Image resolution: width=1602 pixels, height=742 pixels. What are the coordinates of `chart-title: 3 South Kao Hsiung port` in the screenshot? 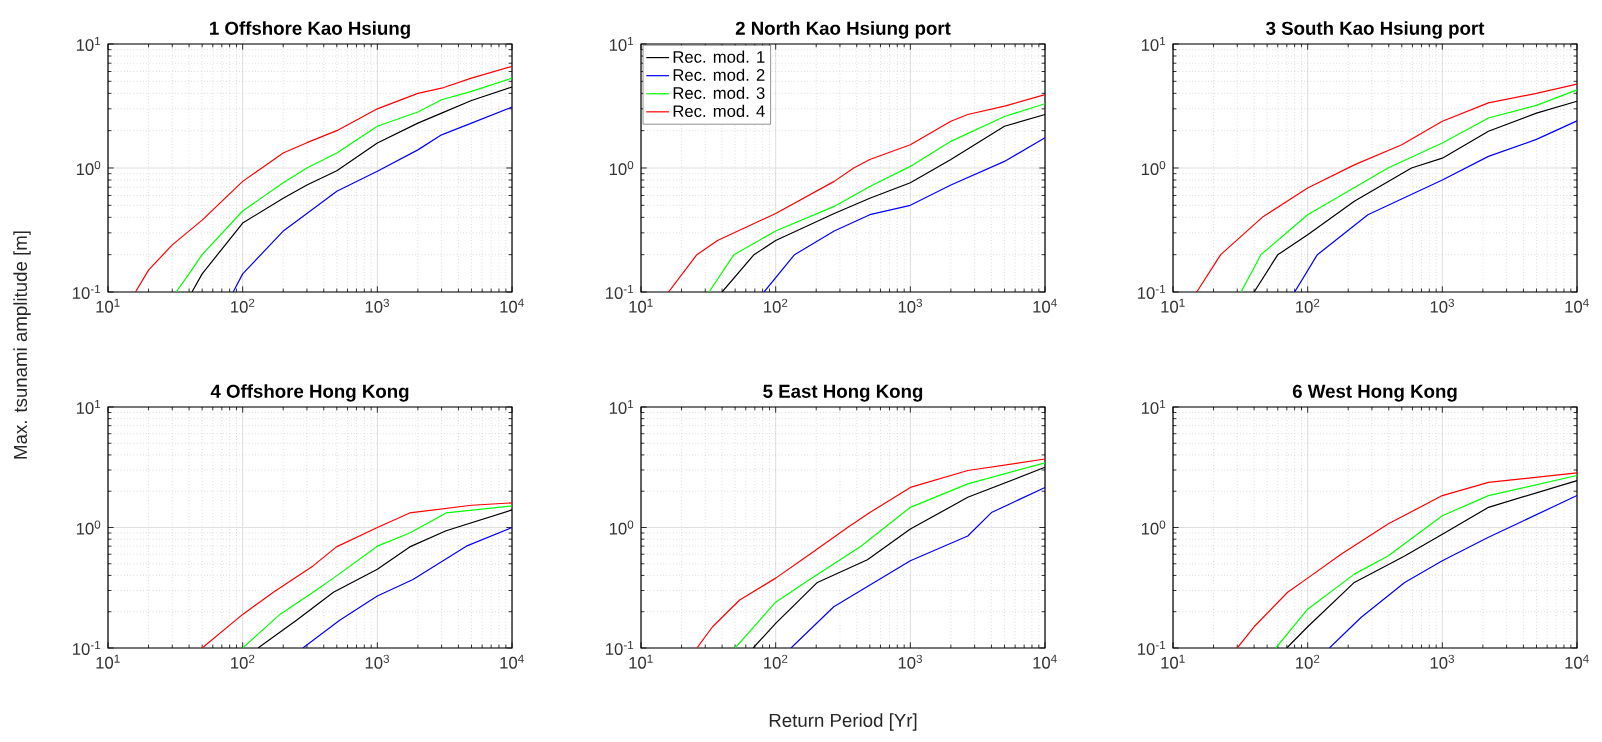 It's located at (1375, 30).